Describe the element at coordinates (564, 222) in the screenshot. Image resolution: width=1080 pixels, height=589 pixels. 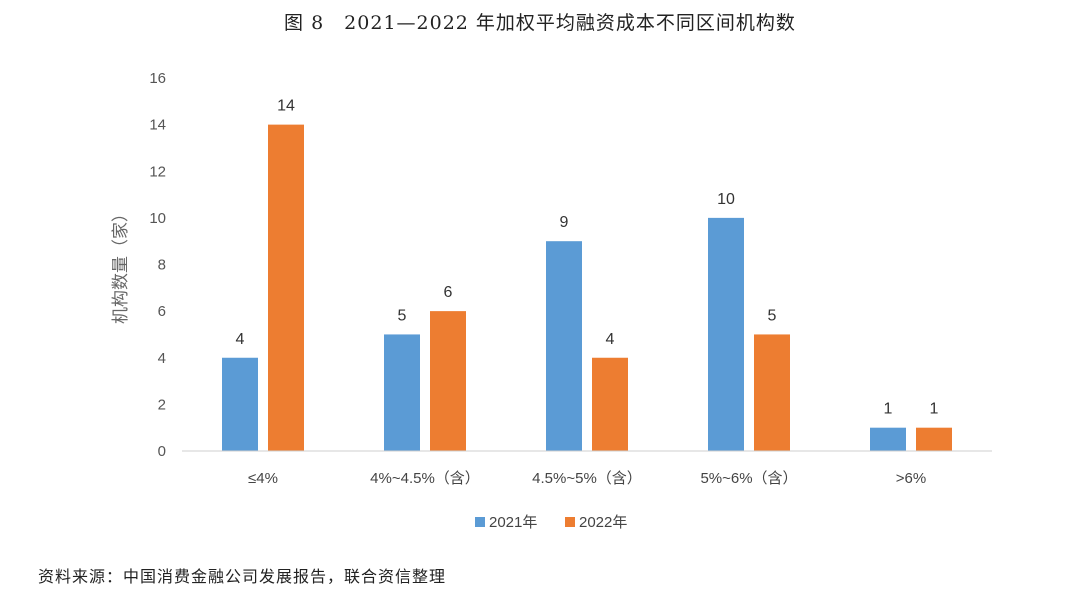
I see `data-label: 9` at that location.